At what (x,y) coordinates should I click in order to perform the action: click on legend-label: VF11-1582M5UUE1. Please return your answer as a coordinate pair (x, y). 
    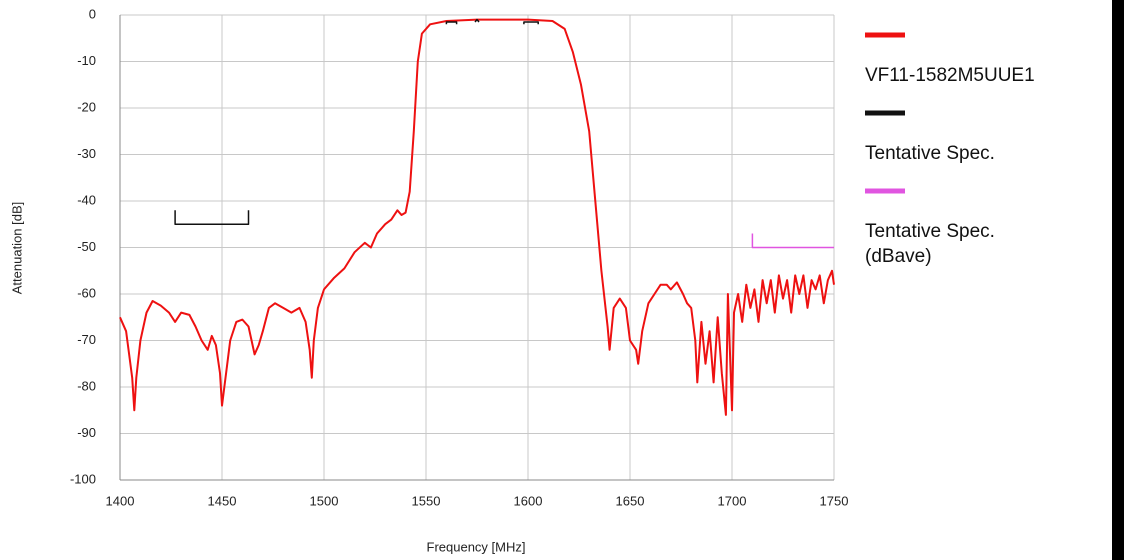
    Looking at the image, I should click on (950, 75).